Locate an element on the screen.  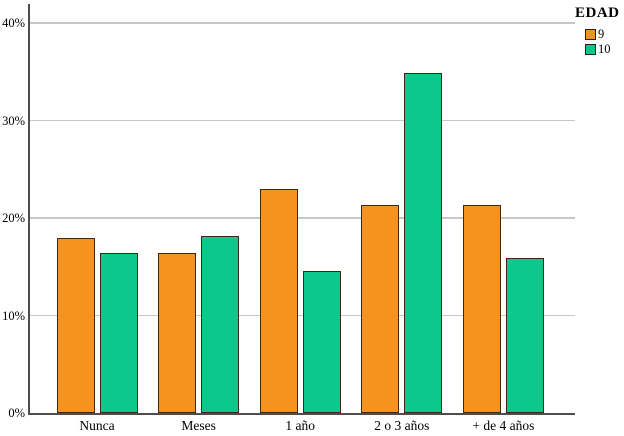
y-tick-label: 20% is located at coordinates (13, 218).